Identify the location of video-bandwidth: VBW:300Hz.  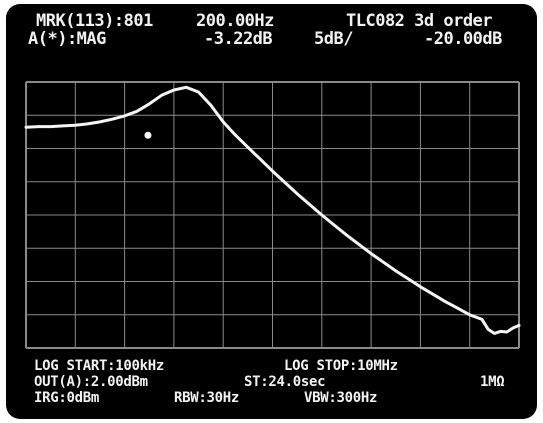
(341, 398).